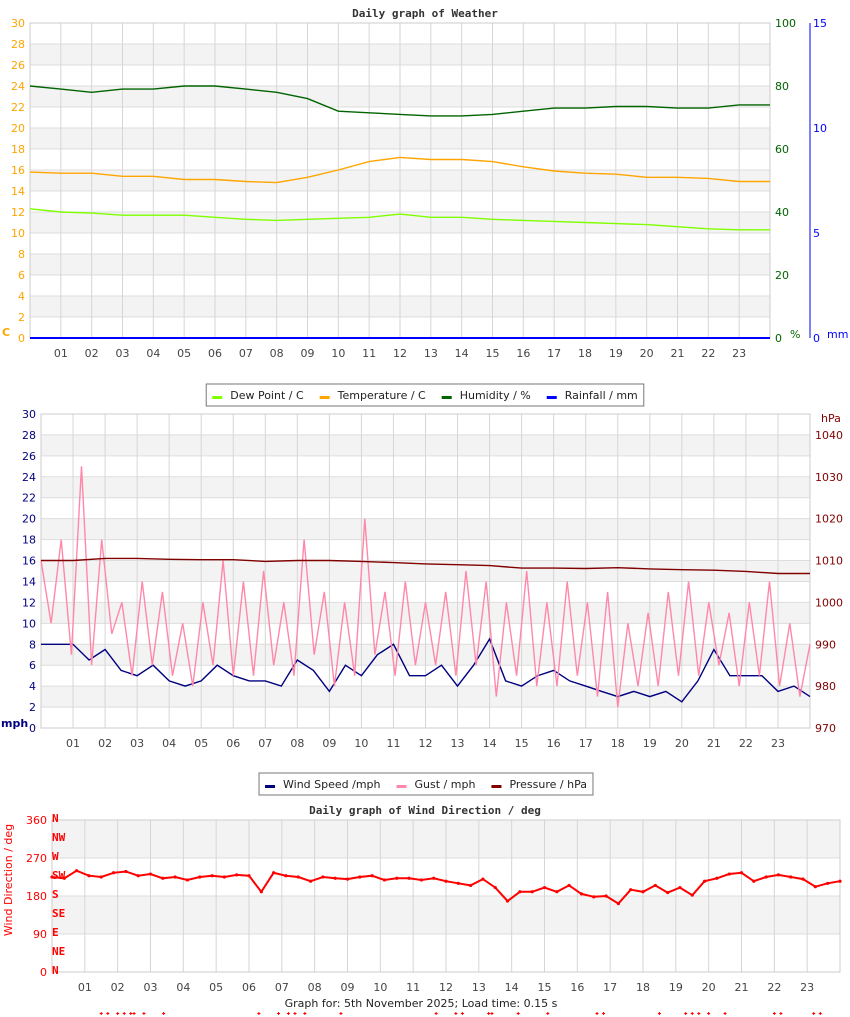  Describe the element at coordinates (18, 23) in the screenshot. I see `y-tick-label: 30` at that location.